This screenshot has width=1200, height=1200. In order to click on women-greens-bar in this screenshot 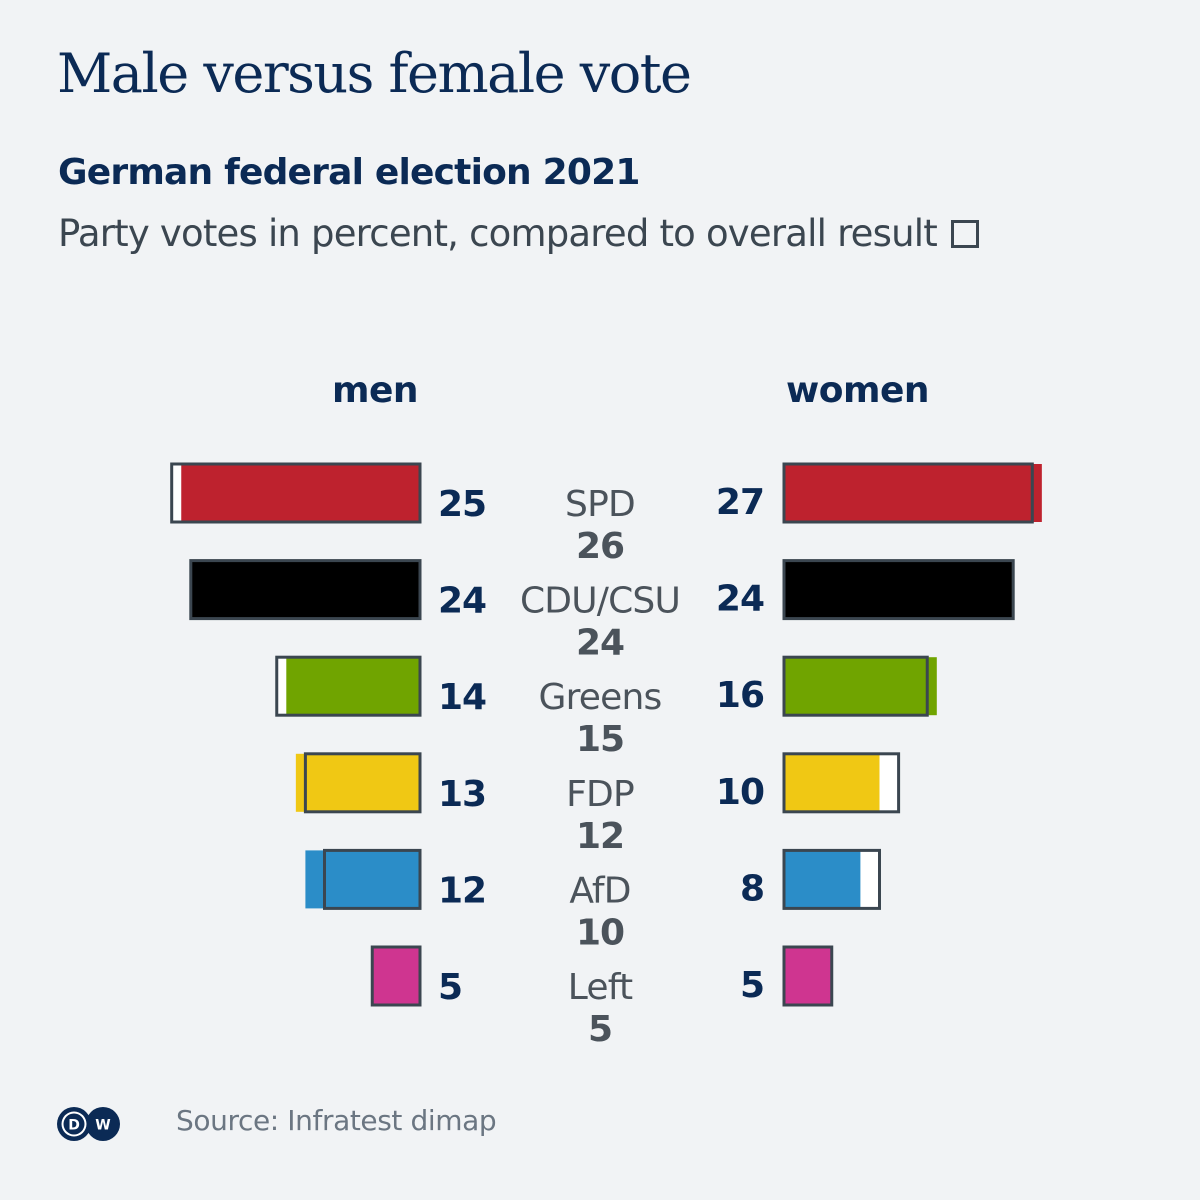, I will do `click(860, 686)`.